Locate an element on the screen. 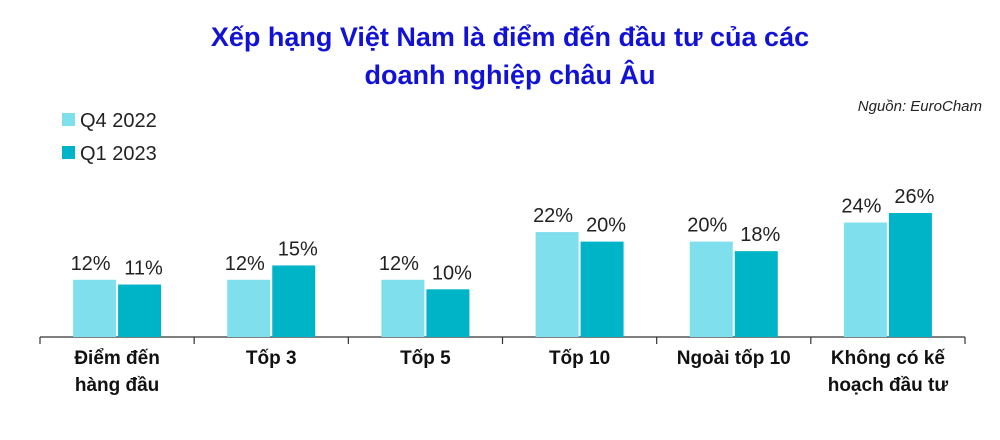 Image resolution: width=1000 pixels, height=440 pixels. x-tick-label: Ngoài tốp 10 is located at coordinates (733, 358).